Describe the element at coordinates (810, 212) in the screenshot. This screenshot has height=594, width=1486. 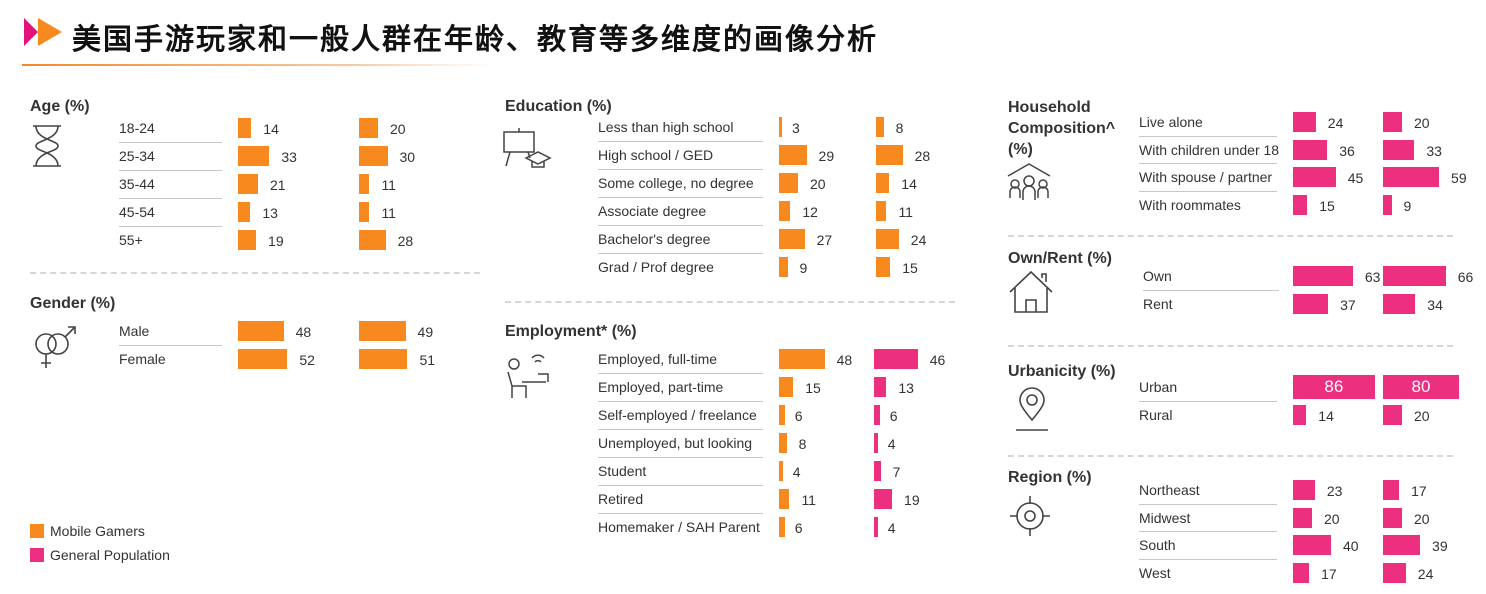
I see `data-label: 12` at that location.